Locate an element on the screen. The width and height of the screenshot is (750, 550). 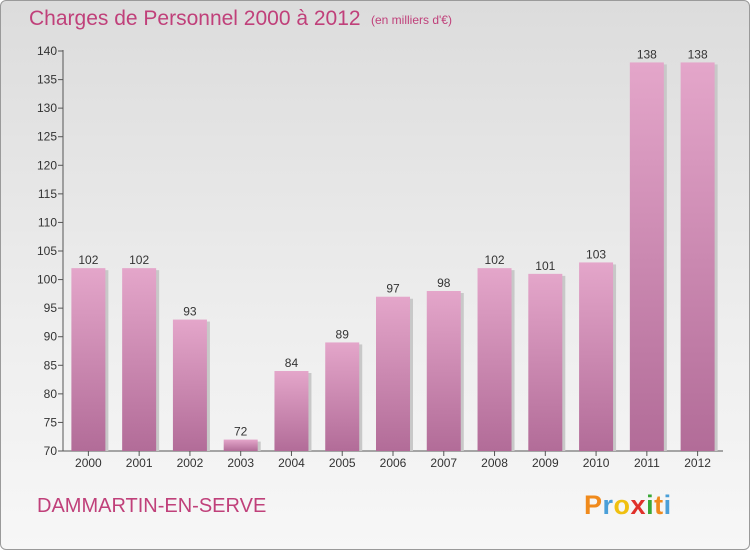
x-tick-label: 2004 is located at coordinates (291, 463).